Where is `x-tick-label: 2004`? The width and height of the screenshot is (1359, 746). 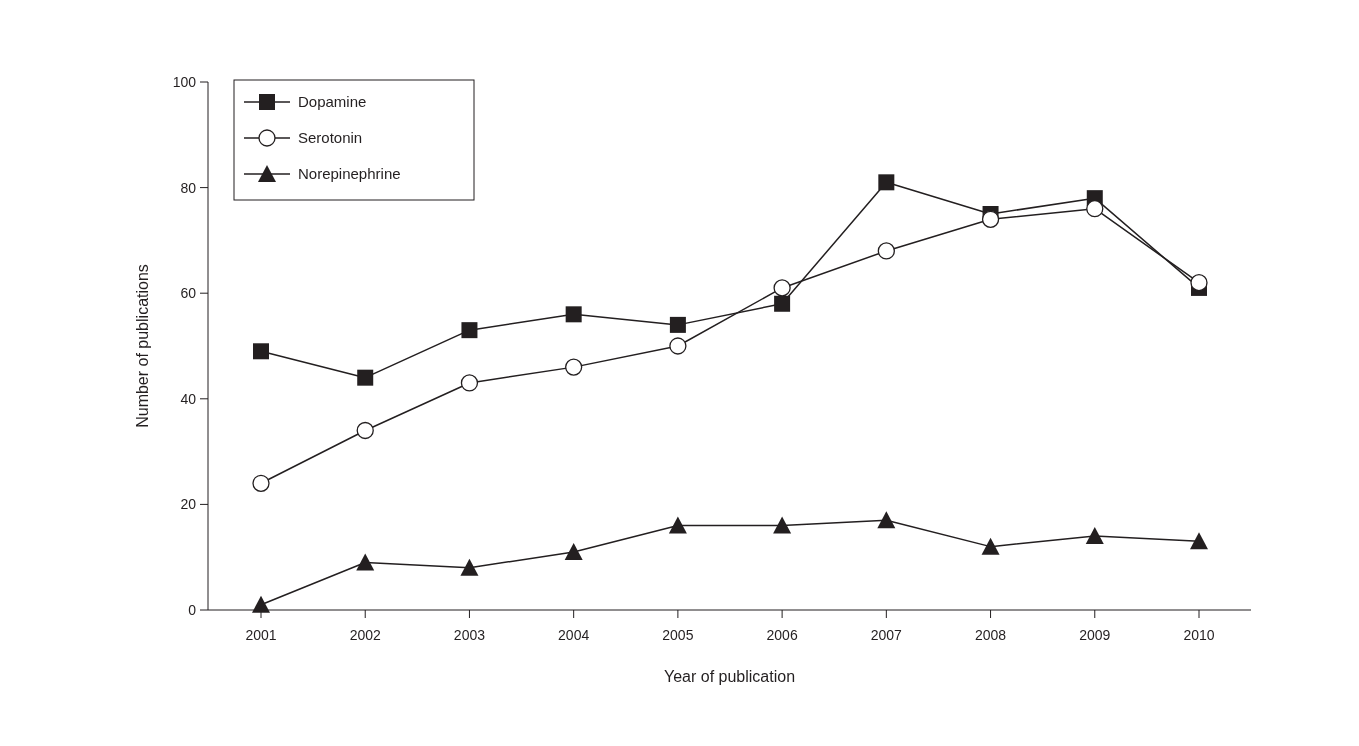 x-tick-label: 2004 is located at coordinates (574, 635).